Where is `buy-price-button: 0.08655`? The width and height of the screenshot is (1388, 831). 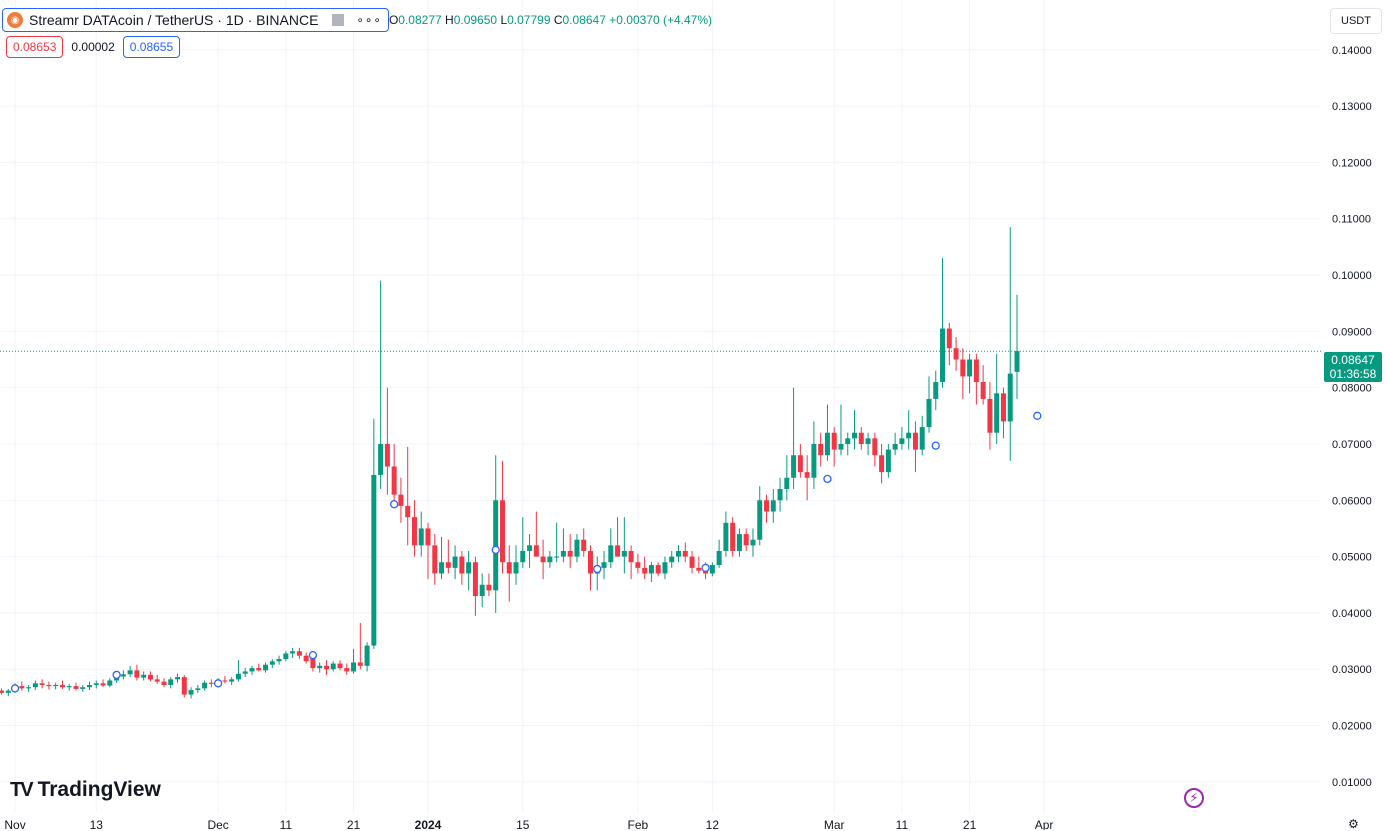
buy-price-button: 0.08655 is located at coordinates (151, 47).